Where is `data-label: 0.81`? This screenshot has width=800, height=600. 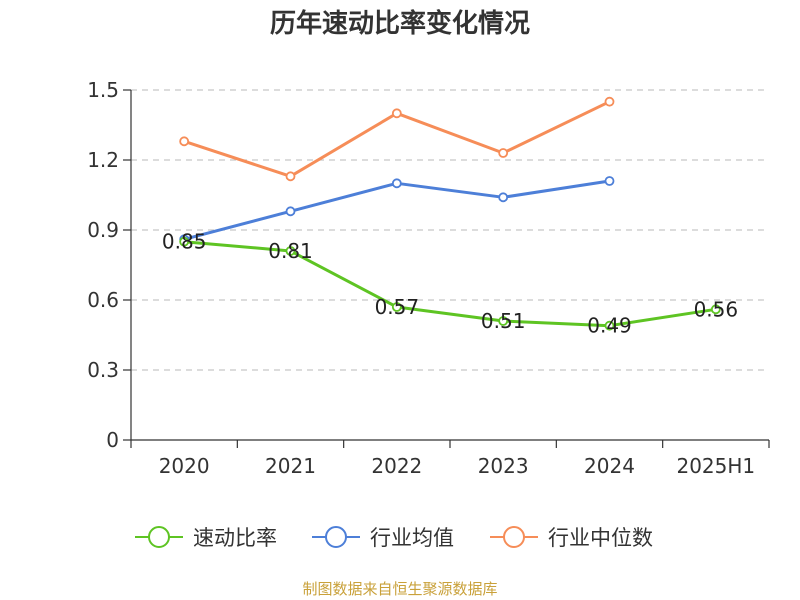
data-label: 0.81 is located at coordinates (290, 251).